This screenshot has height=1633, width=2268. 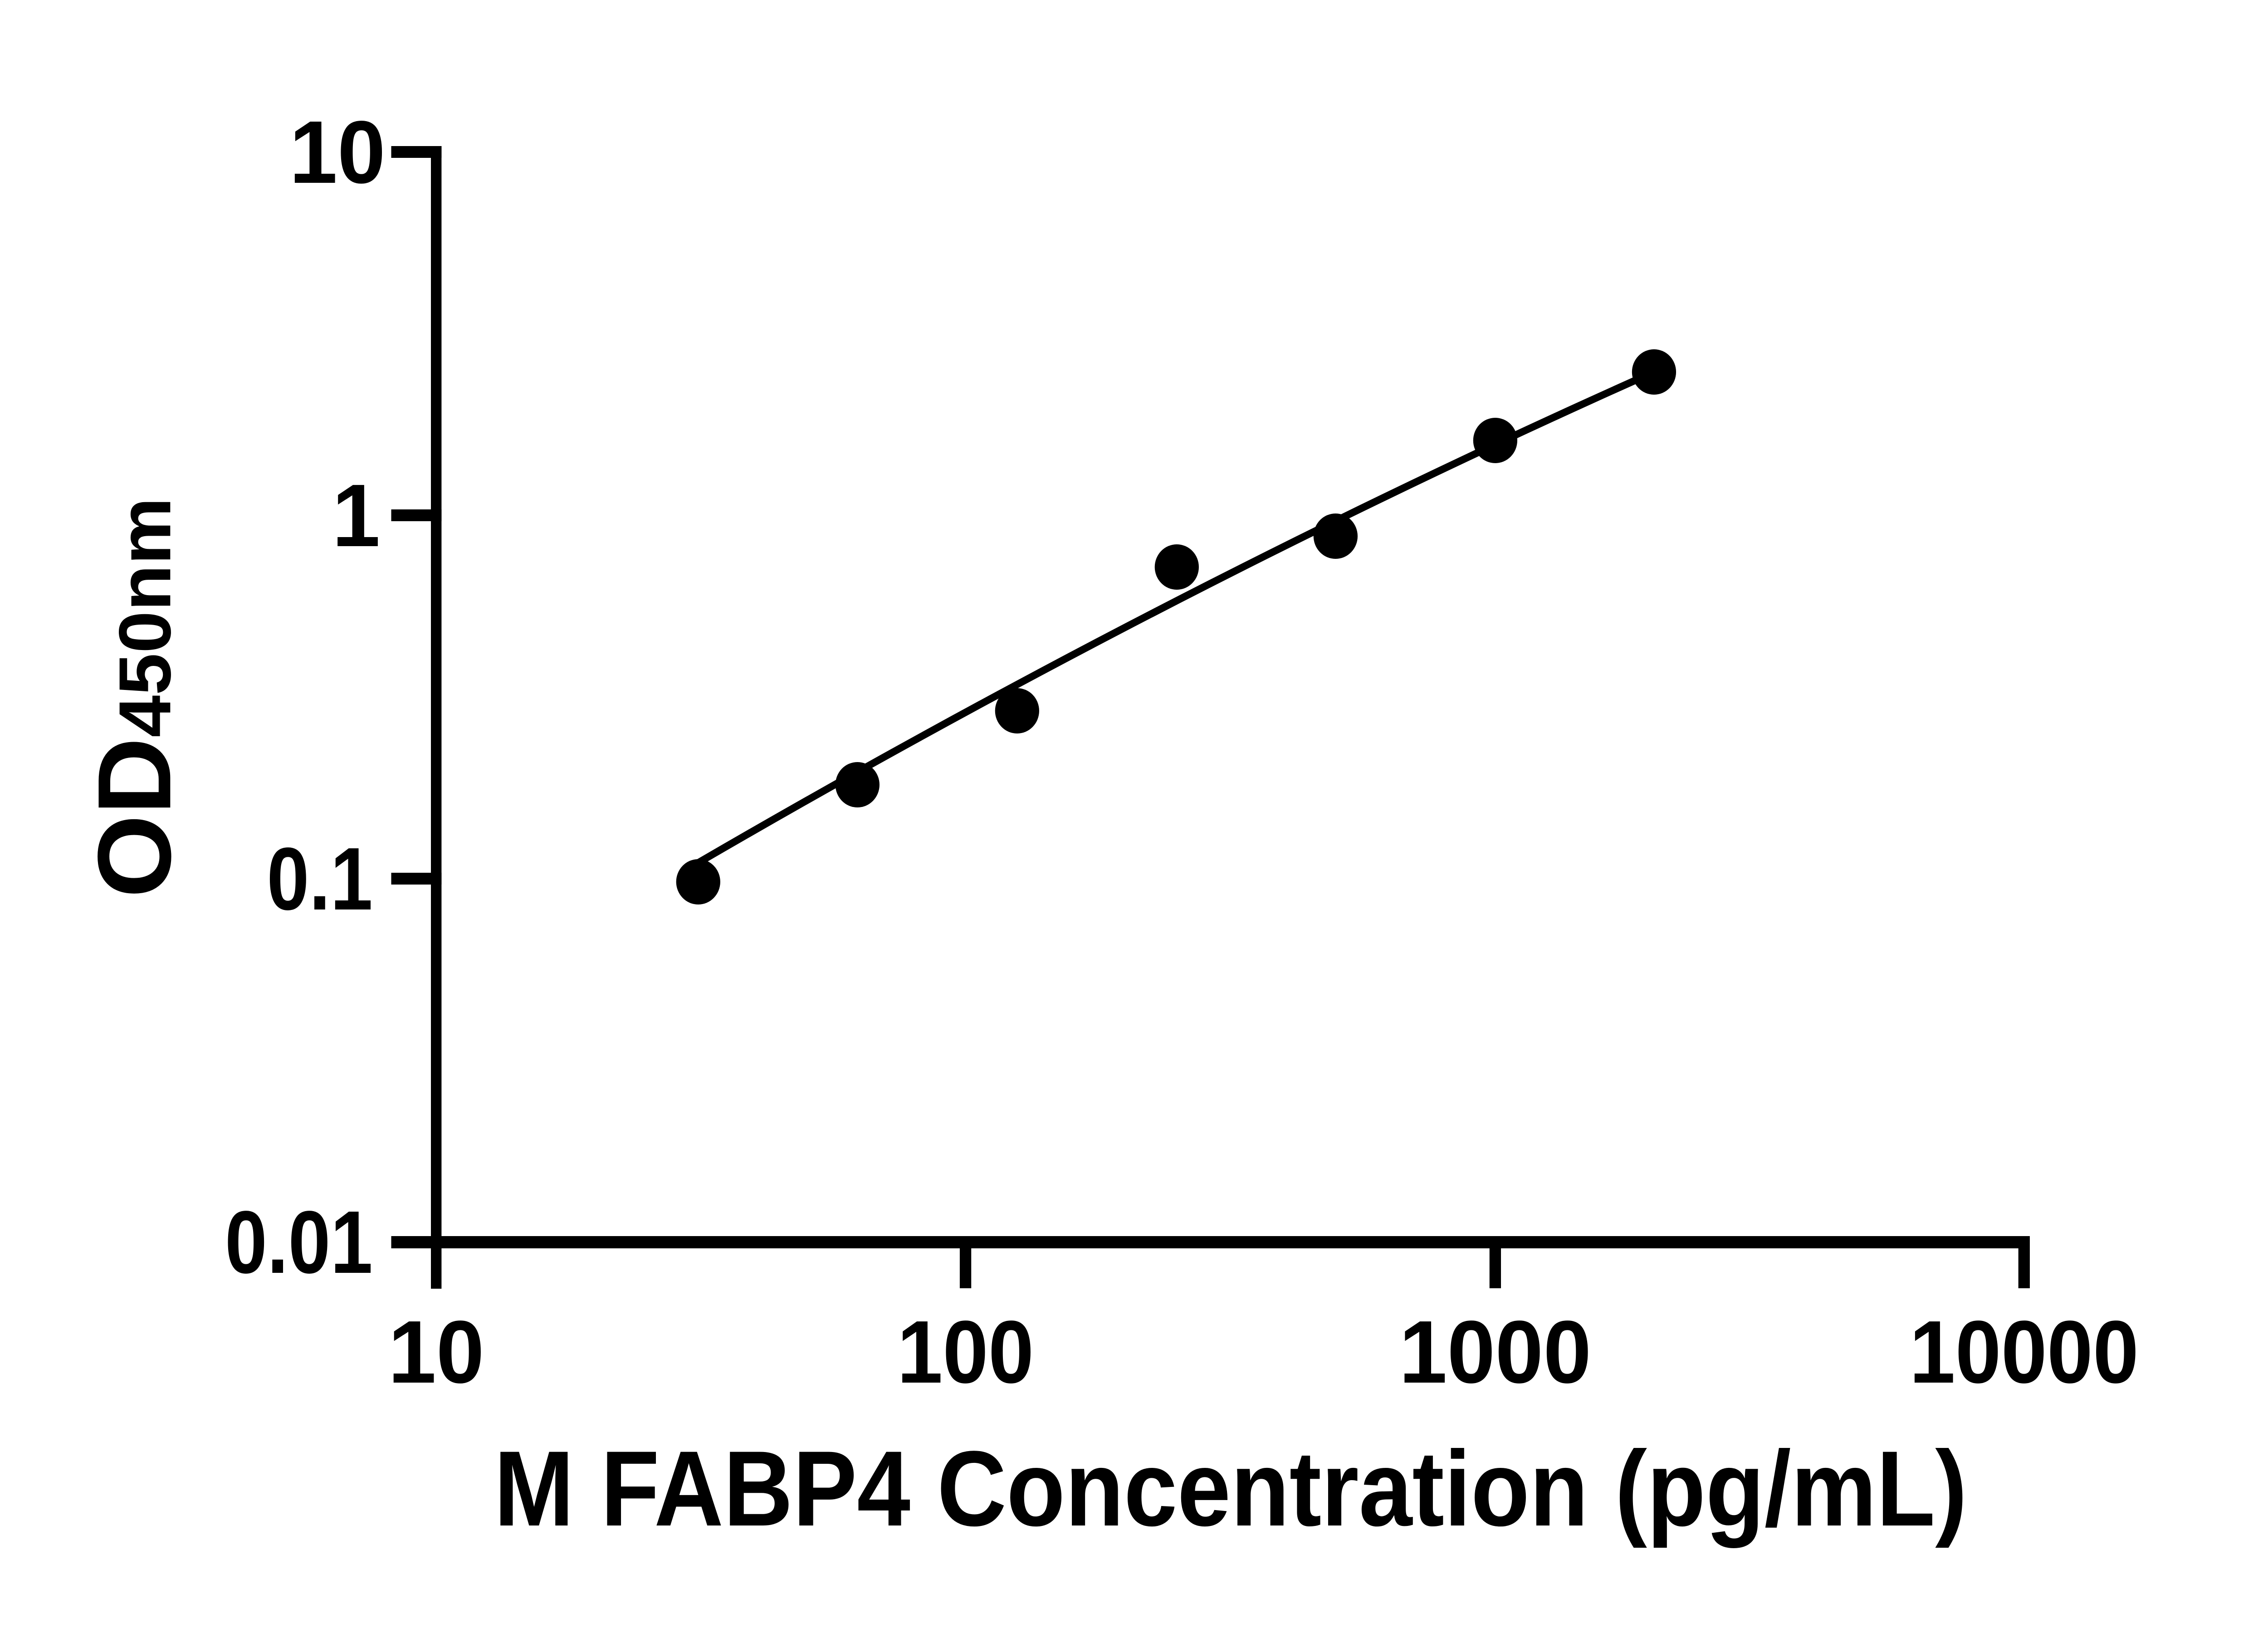 What do you see at coordinates (1231, 1489) in the screenshot?
I see `svg-text: M FABP4 Concentration (pg/mL)` at bounding box center [1231, 1489].